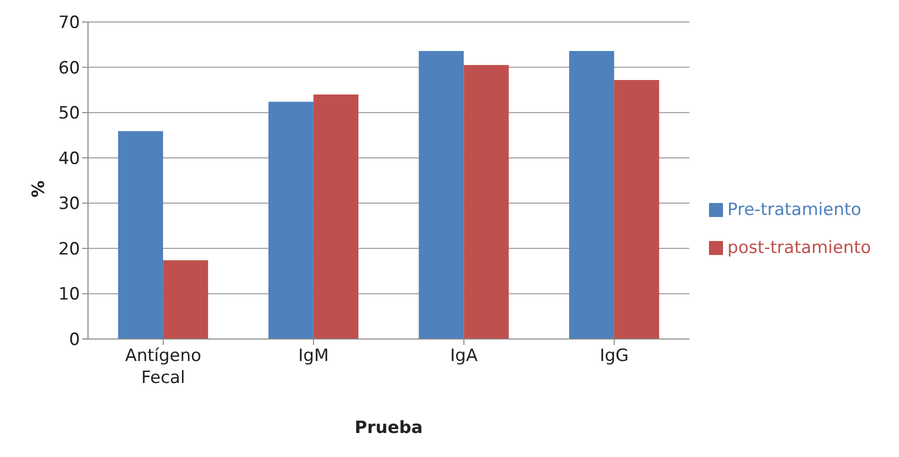  What do you see at coordinates (794, 210) in the screenshot?
I see `legend-label: Pre-tratamiento` at bounding box center [794, 210].